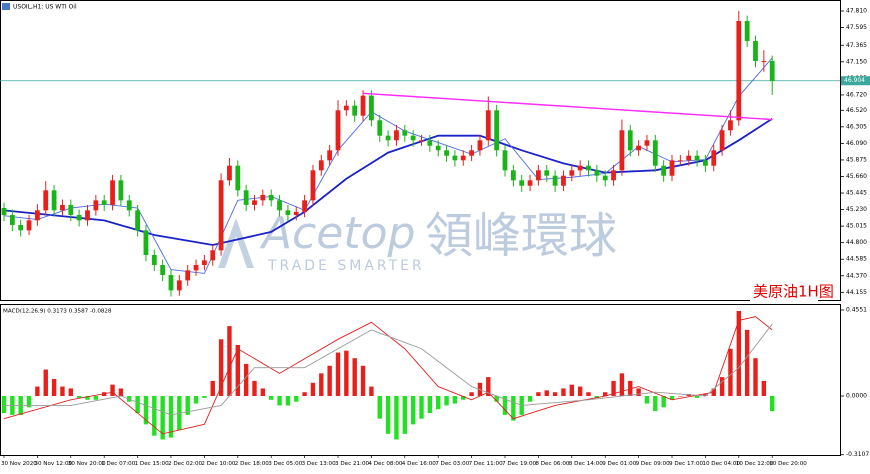 This screenshot has width=870, height=474. Describe the element at coordinates (236, 243) in the screenshot. I see `watermark-logo` at that location.